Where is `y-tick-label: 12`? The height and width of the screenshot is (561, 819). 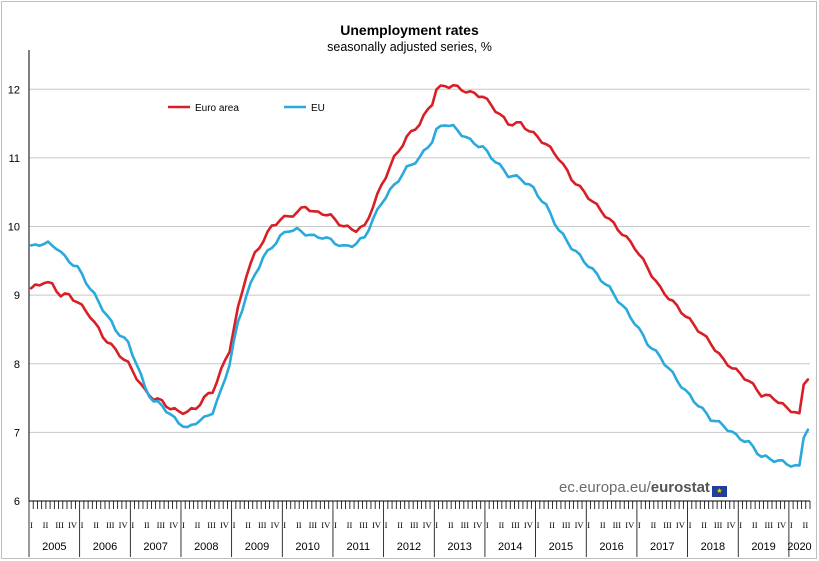
y-tick-label: 12 is located at coordinates (14, 90).